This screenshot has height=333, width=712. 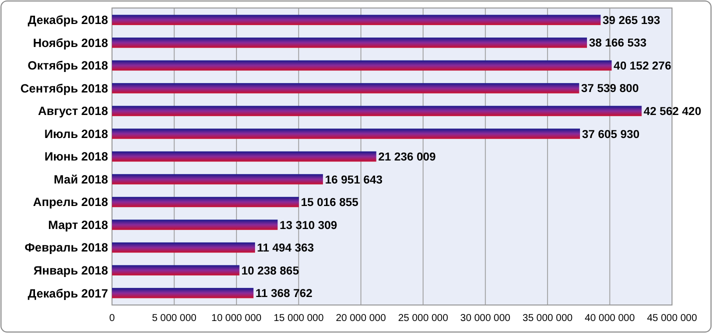 I want to click on x-tick-label: 40 000 000, so click(x=610, y=318).